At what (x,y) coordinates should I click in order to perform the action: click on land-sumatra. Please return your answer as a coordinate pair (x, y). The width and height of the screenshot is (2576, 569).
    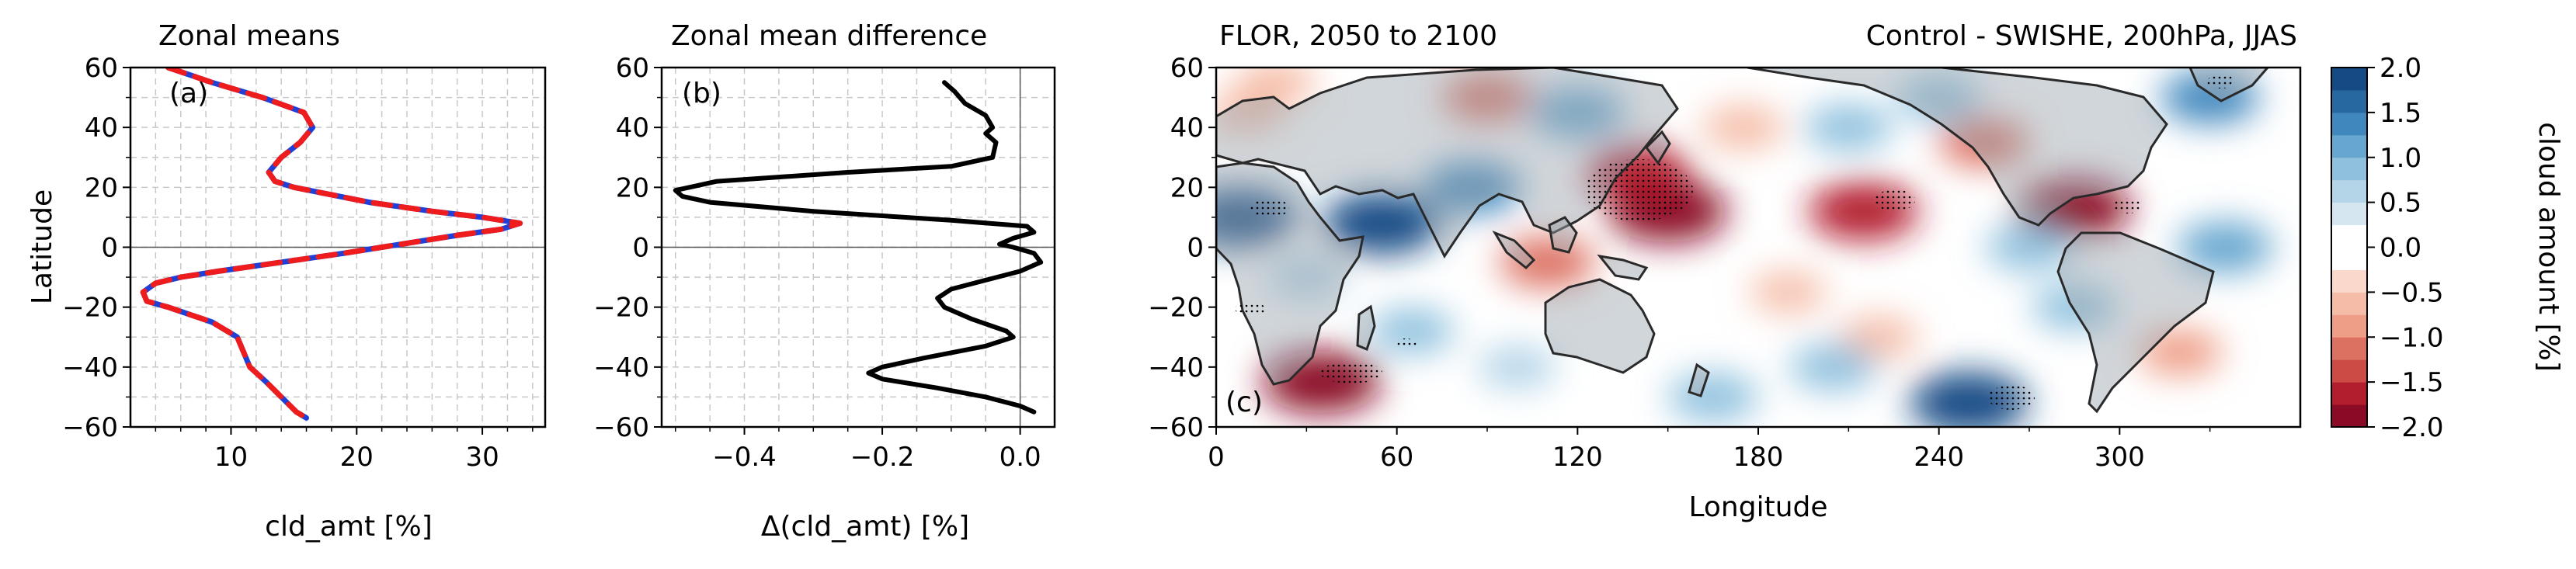
    Looking at the image, I should click on (1514, 250).